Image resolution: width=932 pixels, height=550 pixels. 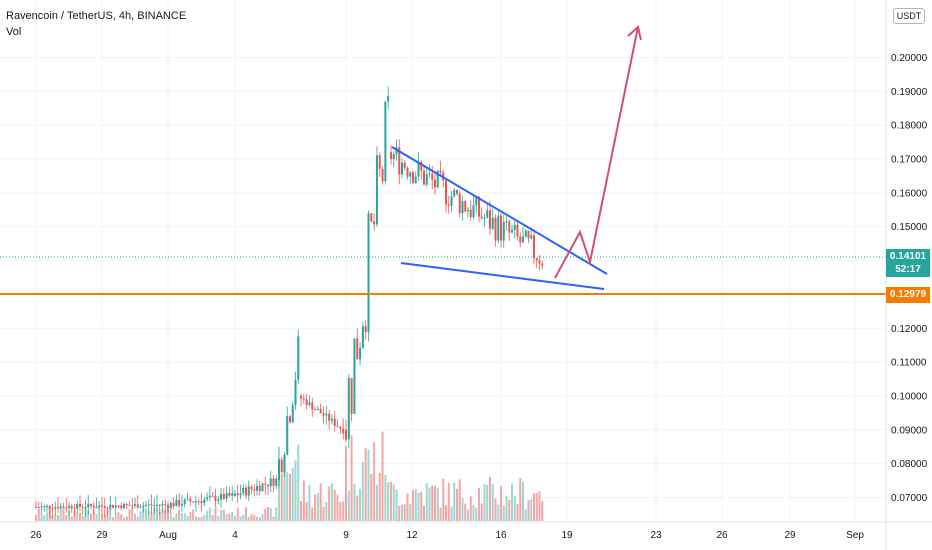 I want to click on price-tick-label: 0.10000, so click(x=909, y=396).